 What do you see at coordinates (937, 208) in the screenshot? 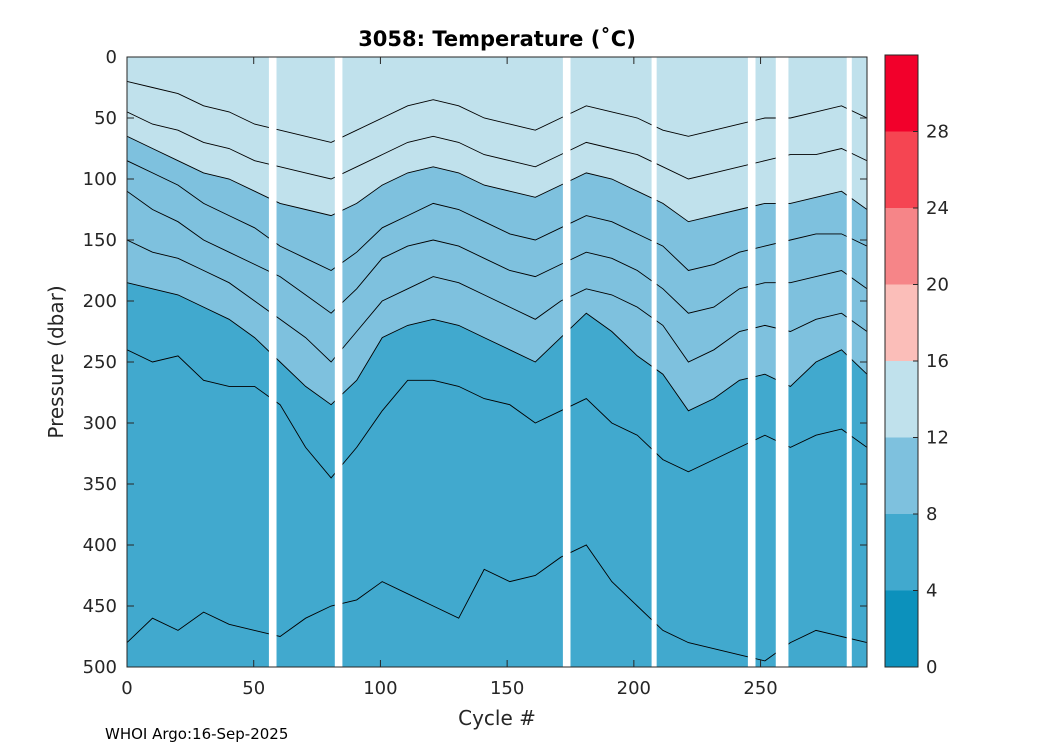
I see `colorbar-tick-label: 24` at bounding box center [937, 208].